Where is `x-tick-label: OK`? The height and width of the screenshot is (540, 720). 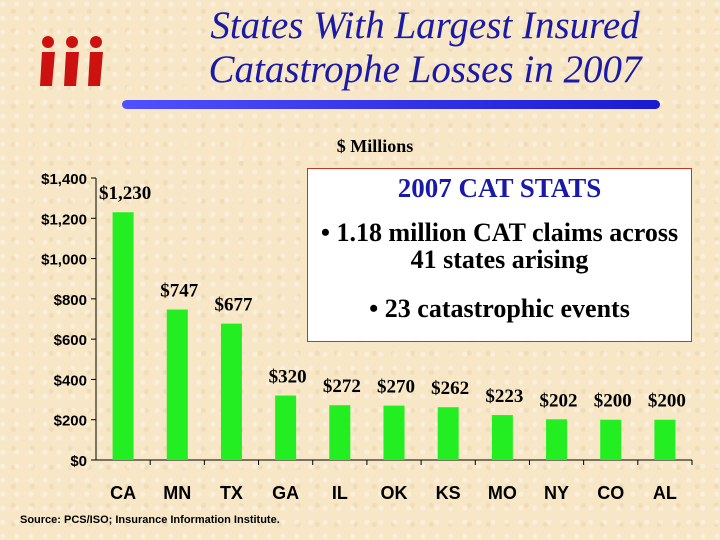
x-tick-label: OK is located at coordinates (394, 493).